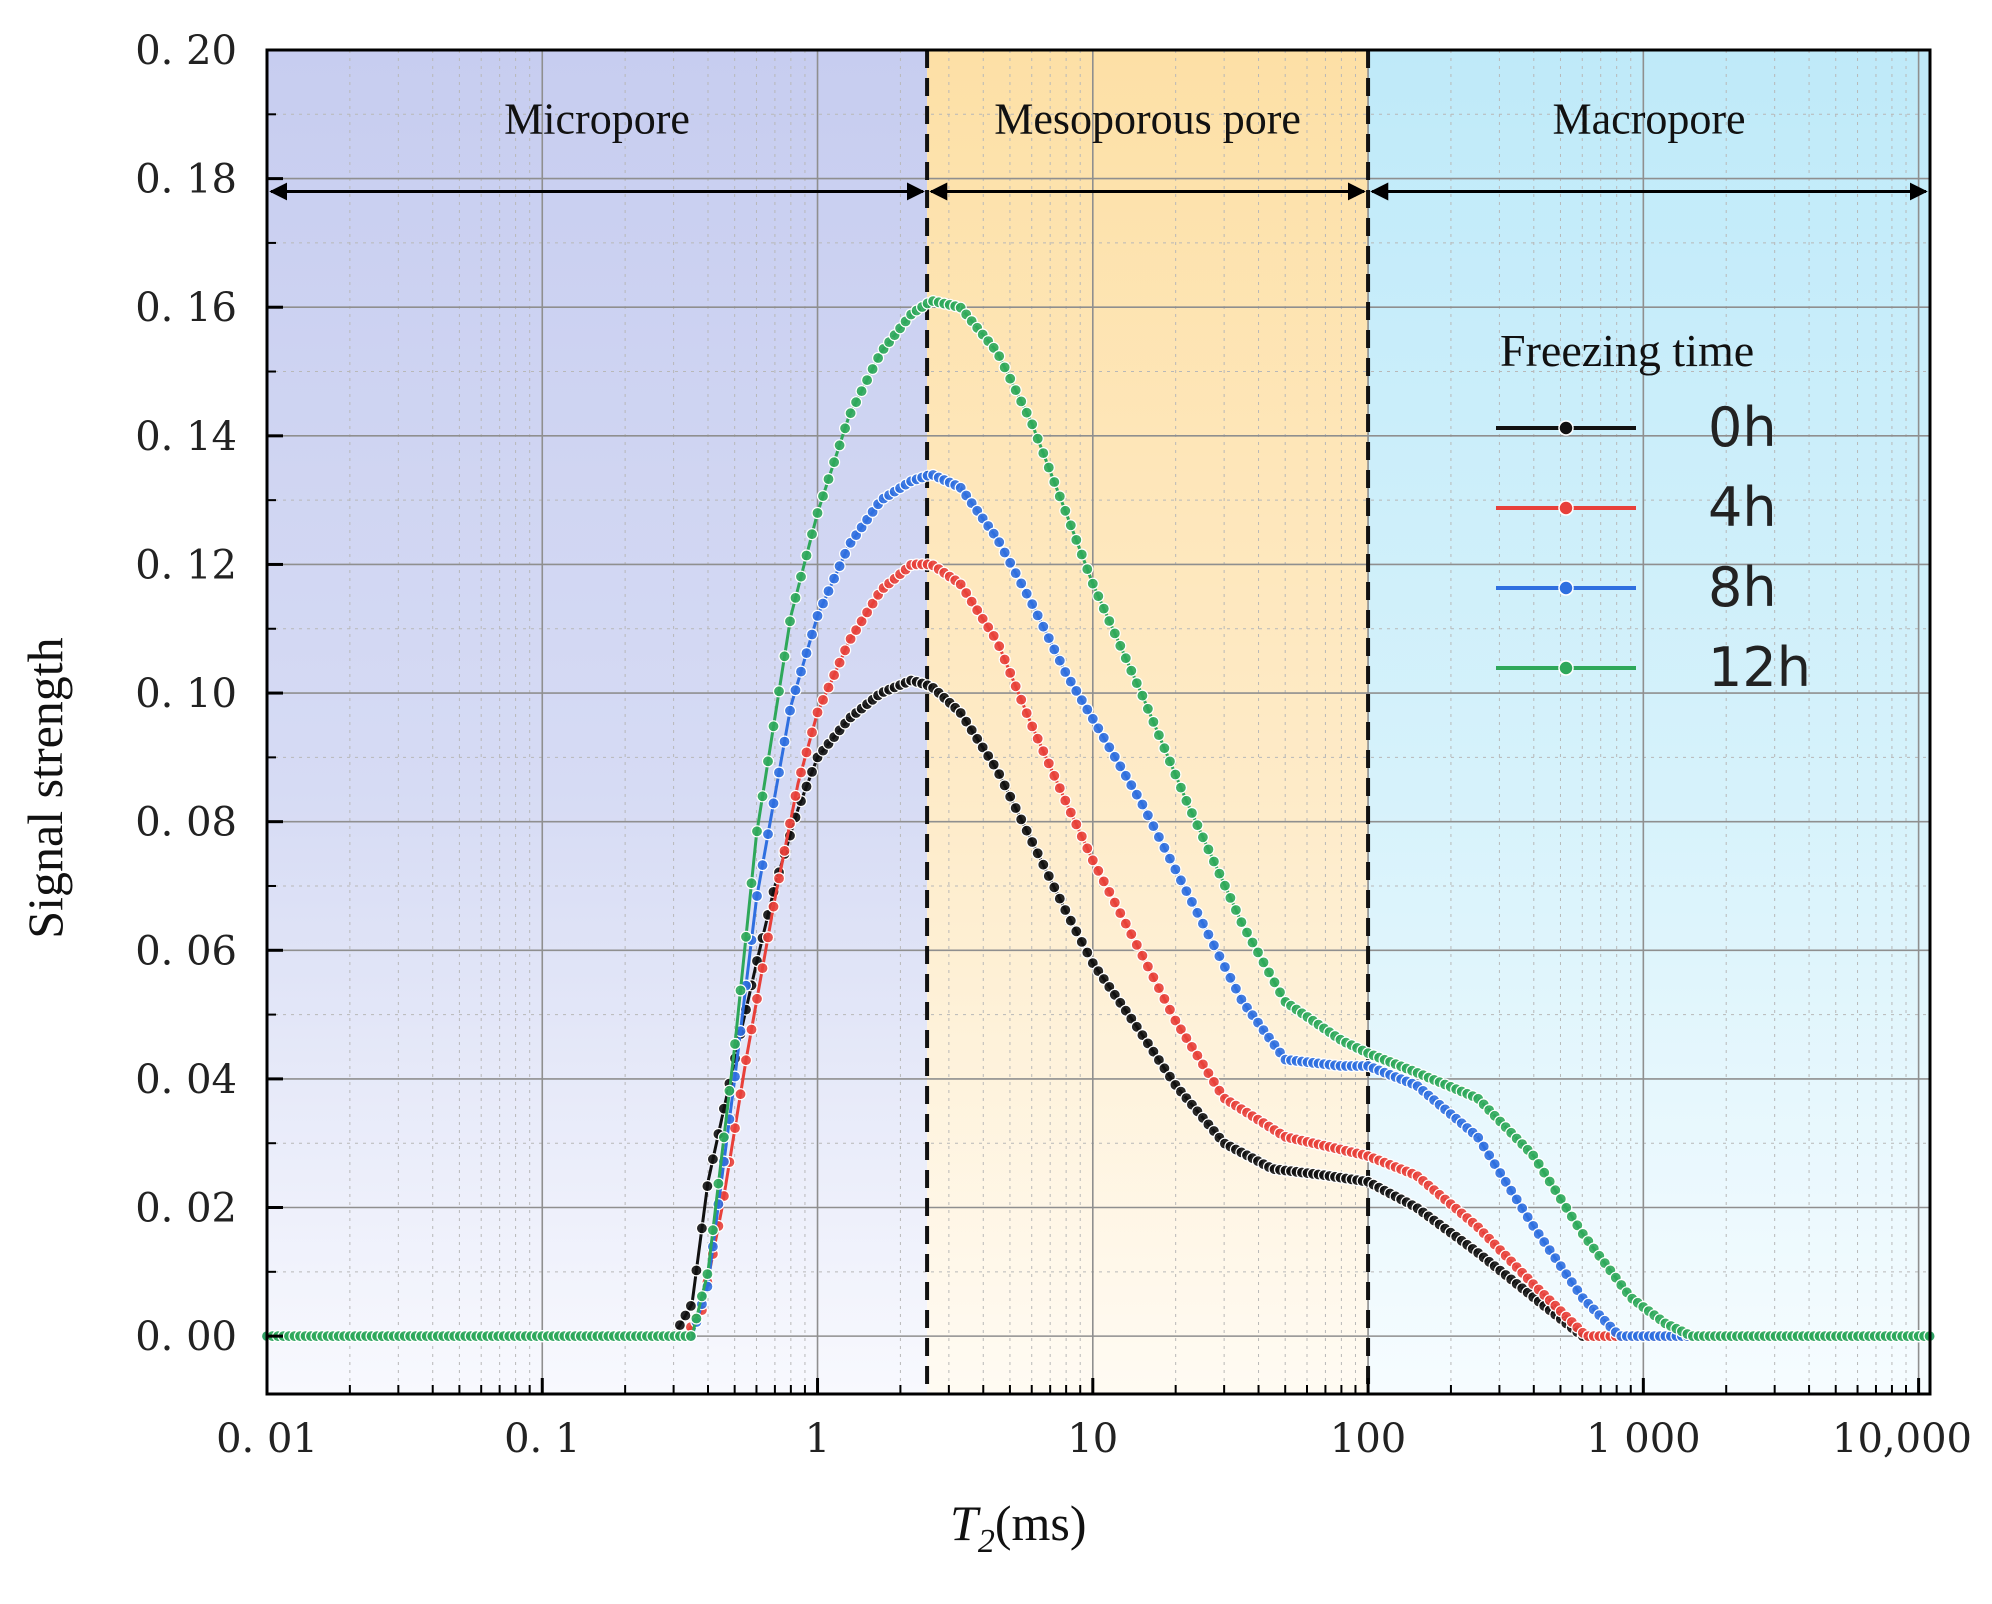  Describe the element at coordinates (1636, 507) in the screenshot. I see `legend-item-4h: 4h` at that location.